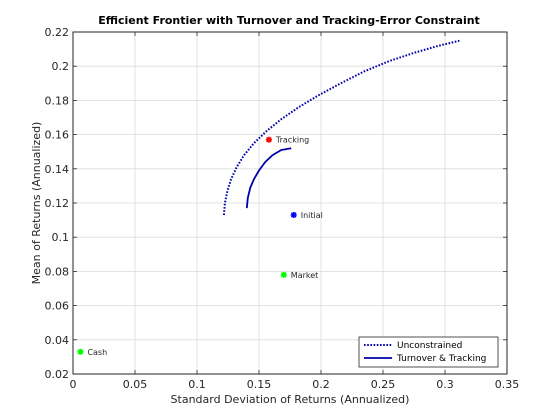 Image resolution: width=560 pixels, height=420 pixels. I want to click on point-label-tracking: Tracking, so click(292, 140).